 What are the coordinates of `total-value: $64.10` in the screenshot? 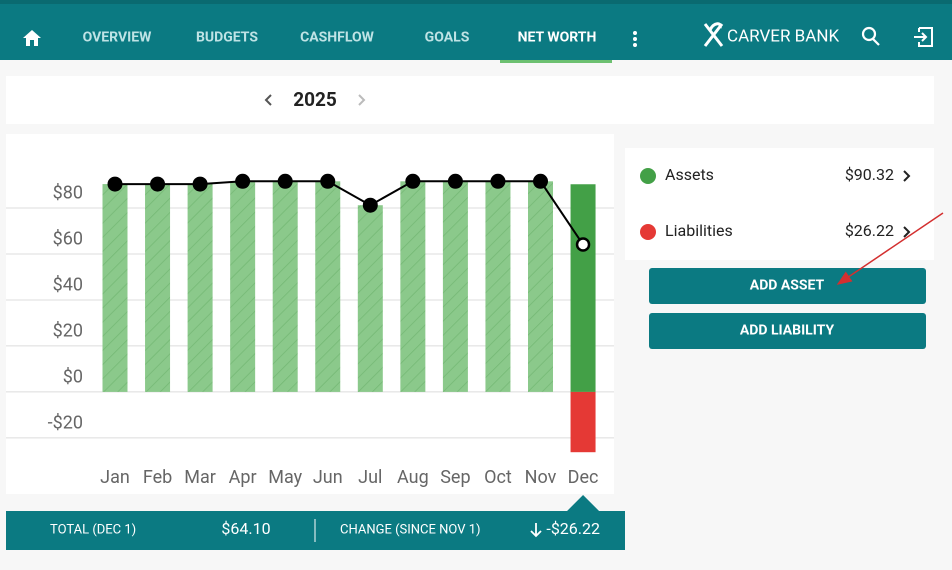 It's located at (245, 528).